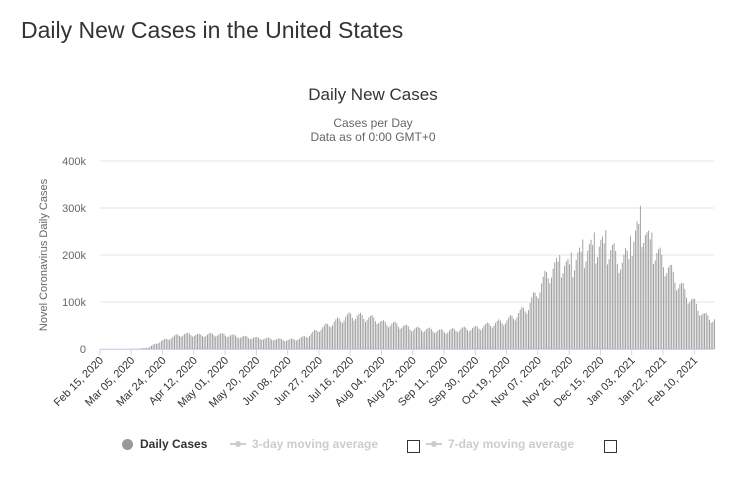 The width and height of the screenshot is (737, 481). I want to click on y-tick-label: 200k, so click(74, 256).